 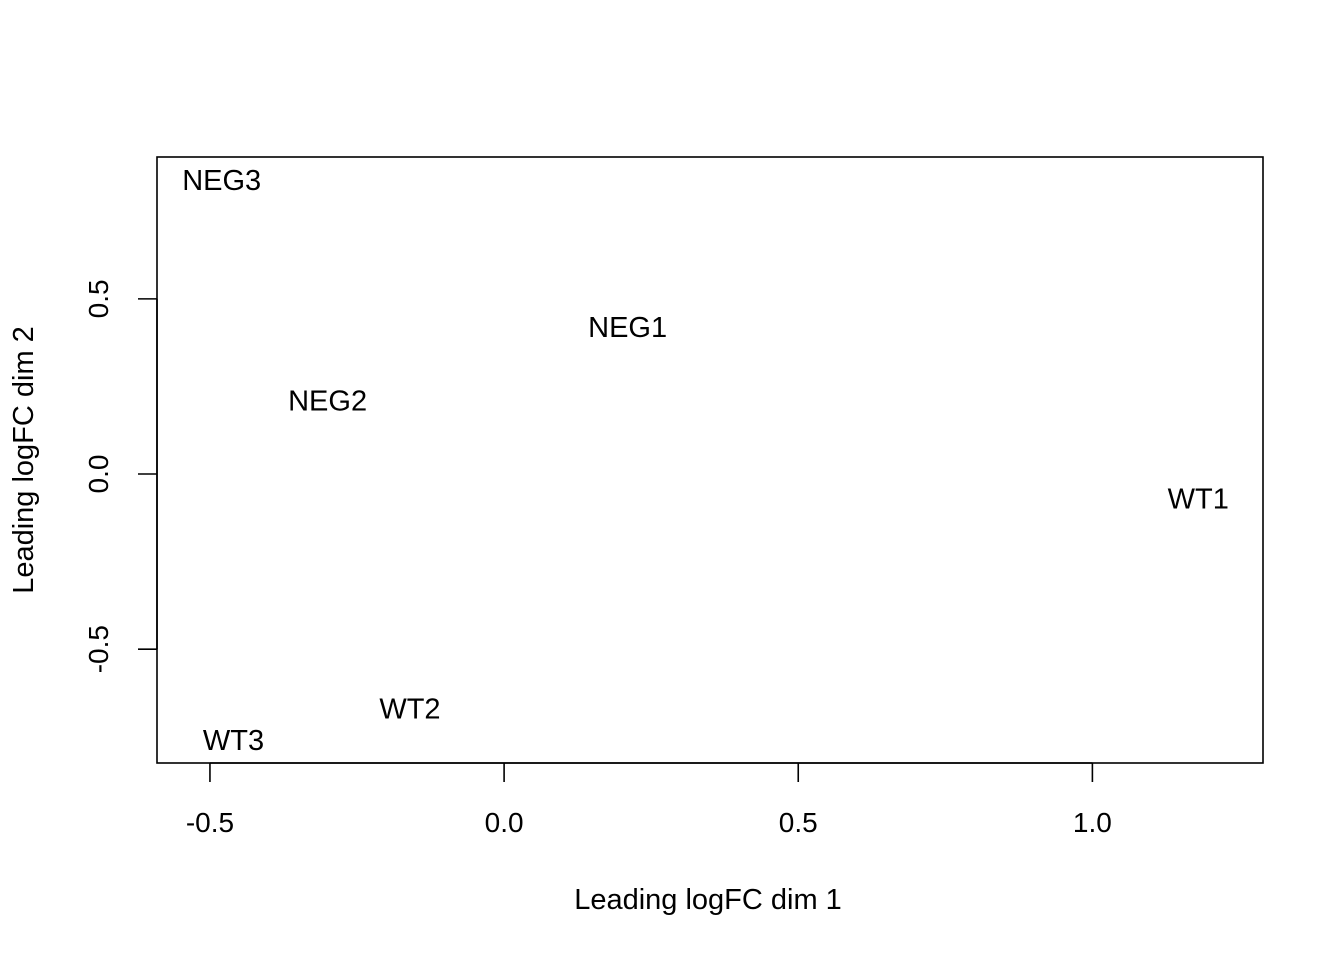 What do you see at coordinates (409, 710) in the screenshot?
I see `point-label-wt2: WT2` at bounding box center [409, 710].